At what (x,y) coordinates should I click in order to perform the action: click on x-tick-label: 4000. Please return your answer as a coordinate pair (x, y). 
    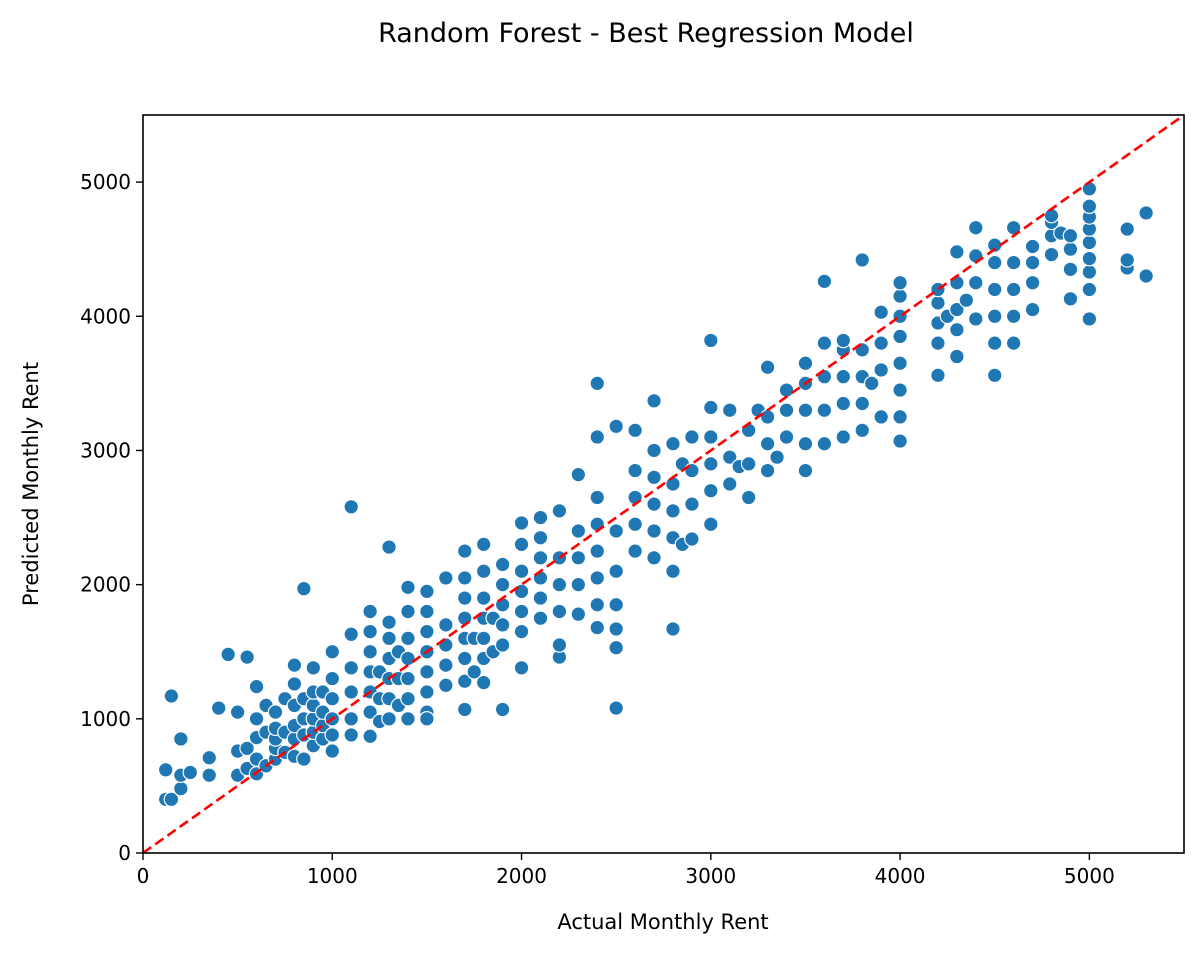
    Looking at the image, I should click on (900, 876).